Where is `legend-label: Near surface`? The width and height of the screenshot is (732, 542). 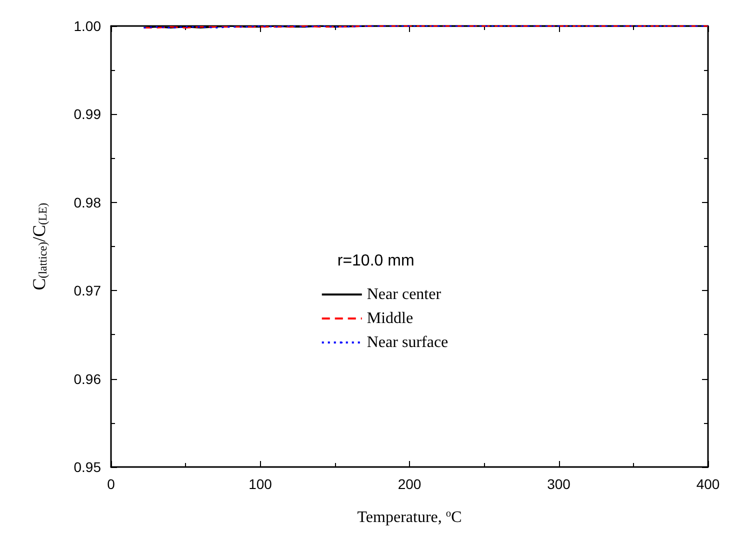 legend-label: Near surface is located at coordinates (407, 343).